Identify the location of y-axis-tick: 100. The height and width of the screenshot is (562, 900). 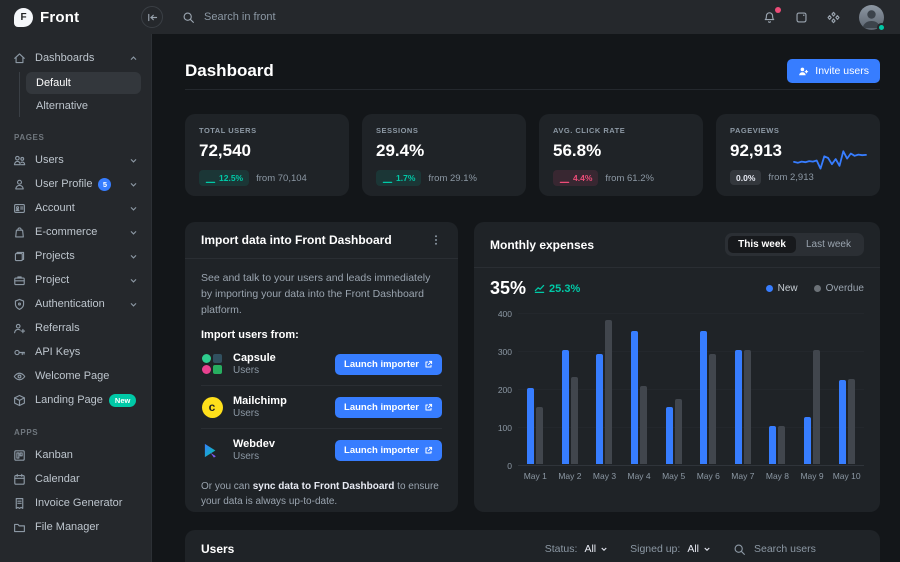
(504, 428).